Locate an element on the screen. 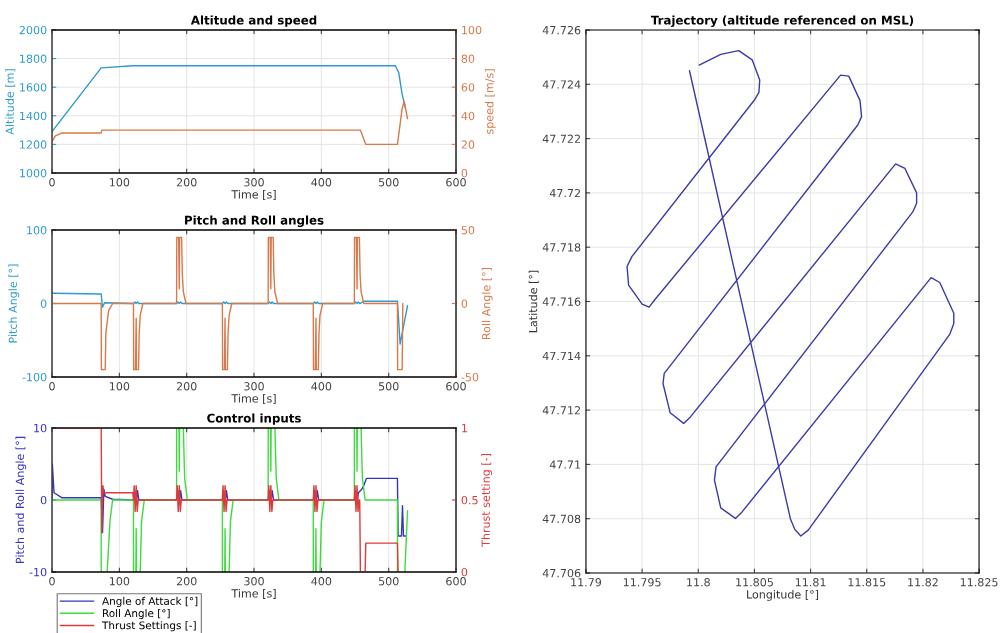 Image resolution: width=1008 pixels, height=633 pixels. y2-tick-label: 50 is located at coordinates (468, 230).